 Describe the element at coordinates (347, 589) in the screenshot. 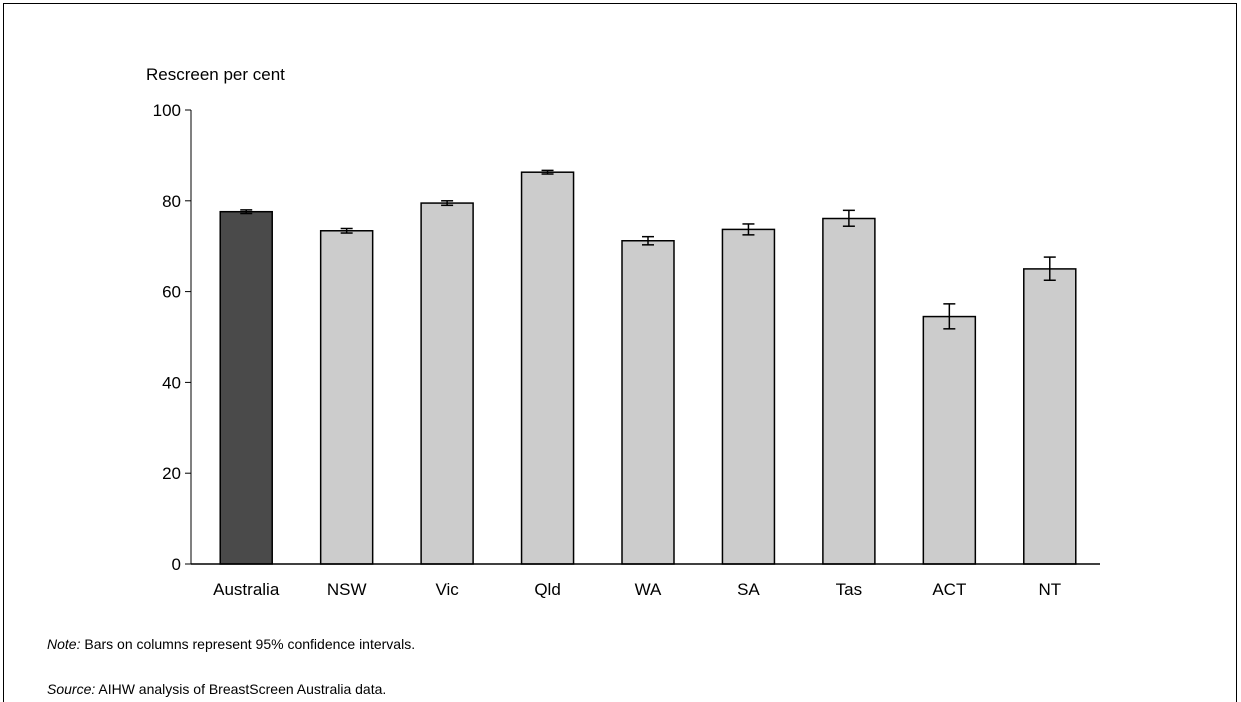

I see `x-tick-label: NSW` at that location.